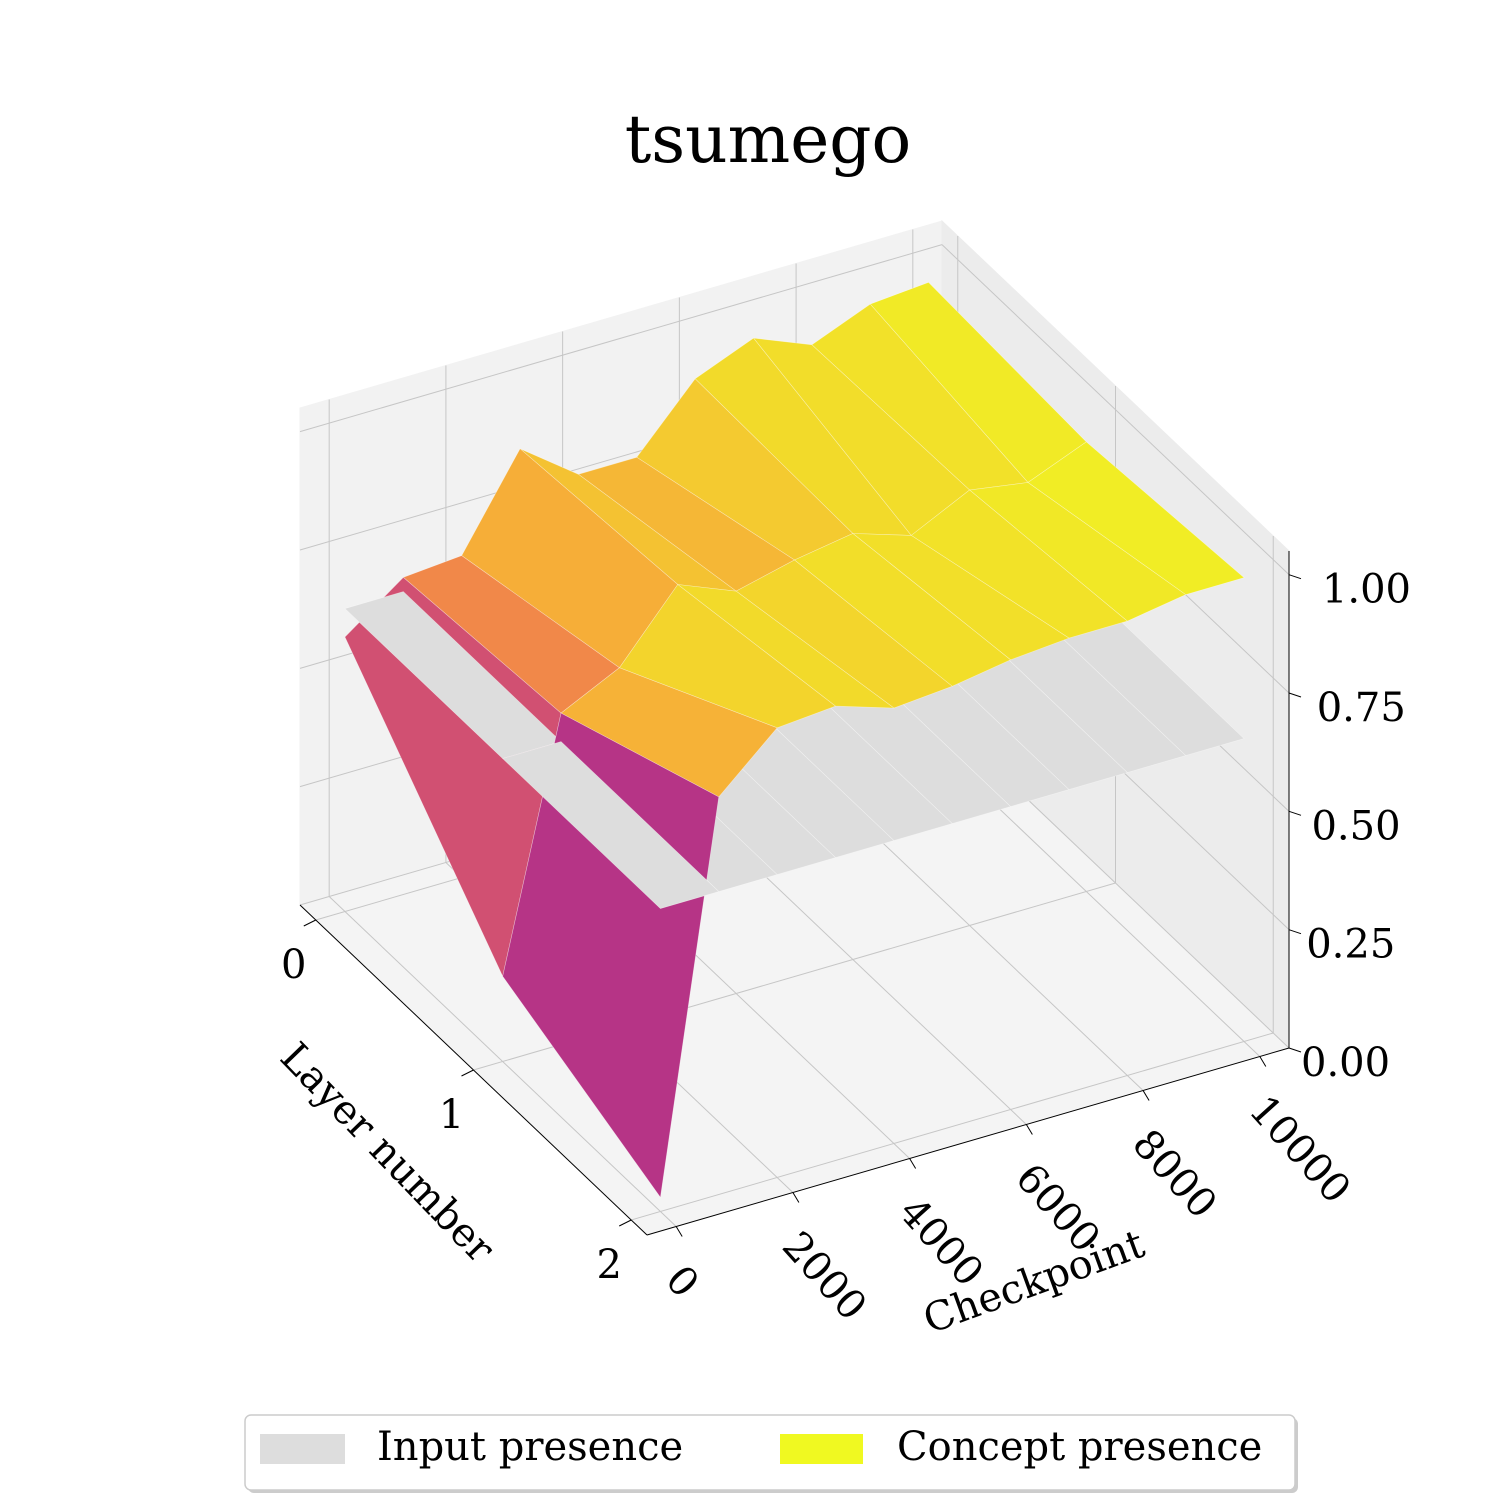 Image resolution: width=1500 pixels, height=1500 pixels. I want to click on input-plane, so click(611, 825).